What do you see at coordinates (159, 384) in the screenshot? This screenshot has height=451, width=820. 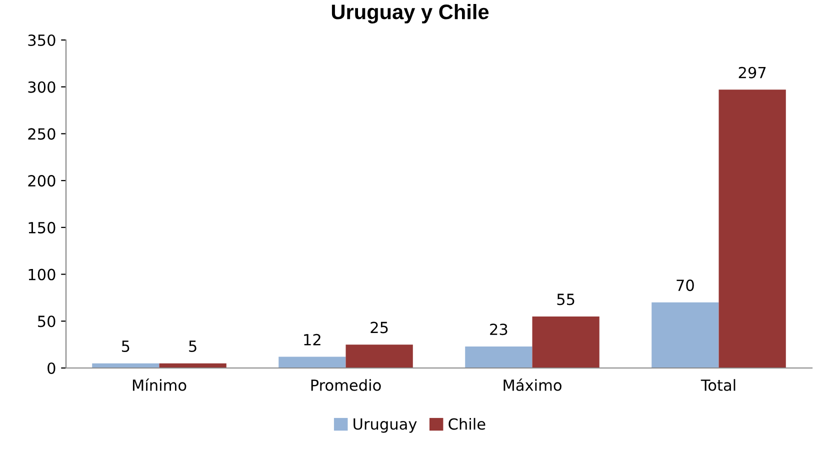 I see `x-tick-label: Mínimo` at bounding box center [159, 384].